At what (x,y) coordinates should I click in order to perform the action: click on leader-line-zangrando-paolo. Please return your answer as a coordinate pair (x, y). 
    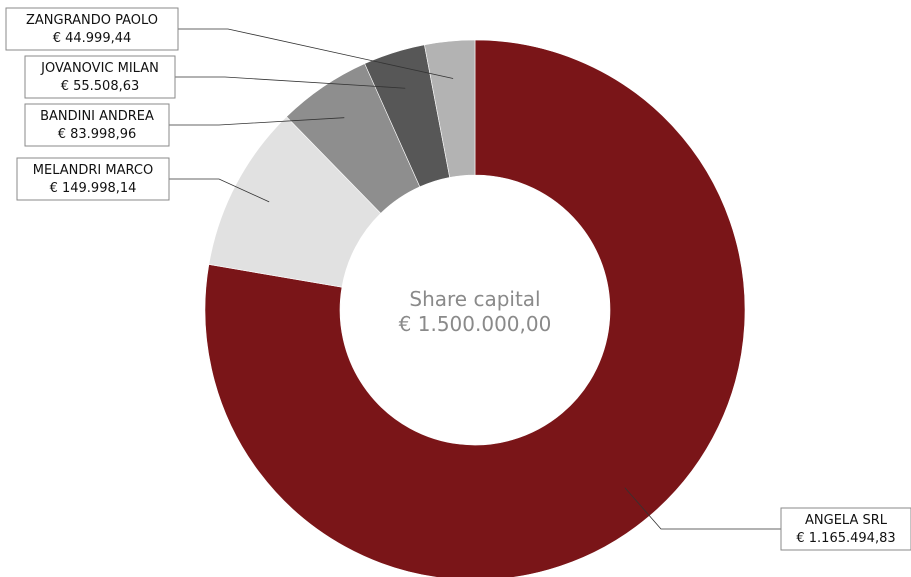
    Looking at the image, I should click on (316, 53).